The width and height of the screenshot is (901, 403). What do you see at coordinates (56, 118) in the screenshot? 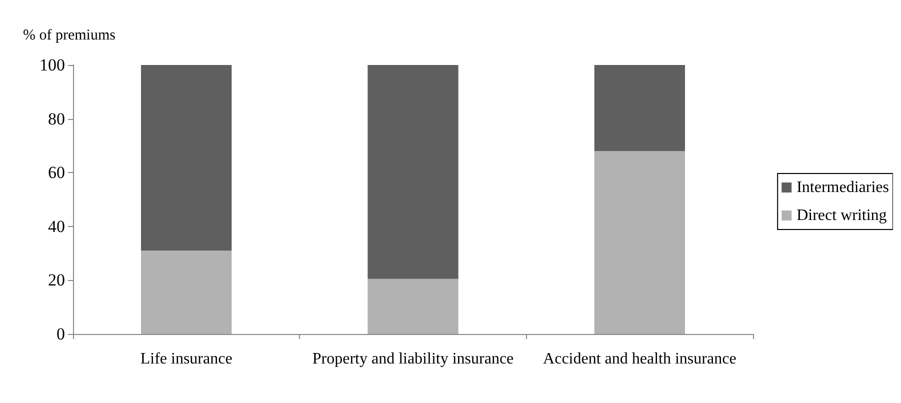
I see `y-tick-label: 80` at bounding box center [56, 118].